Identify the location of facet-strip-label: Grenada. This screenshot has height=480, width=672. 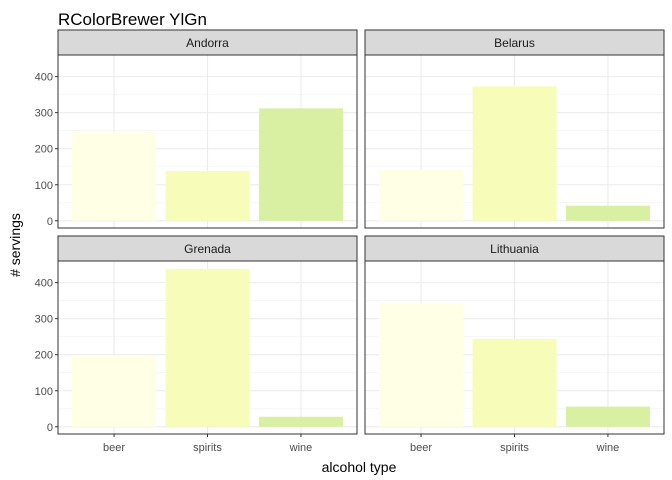
(207, 249).